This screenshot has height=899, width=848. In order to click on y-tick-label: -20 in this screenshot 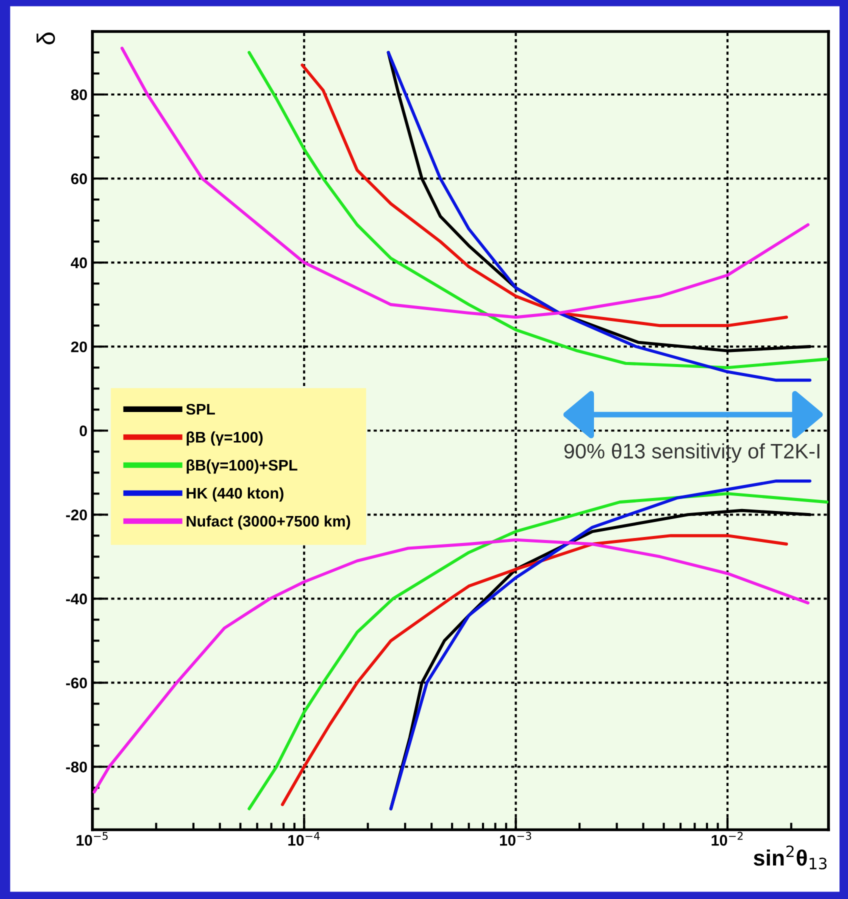, I will do `click(76, 515)`.